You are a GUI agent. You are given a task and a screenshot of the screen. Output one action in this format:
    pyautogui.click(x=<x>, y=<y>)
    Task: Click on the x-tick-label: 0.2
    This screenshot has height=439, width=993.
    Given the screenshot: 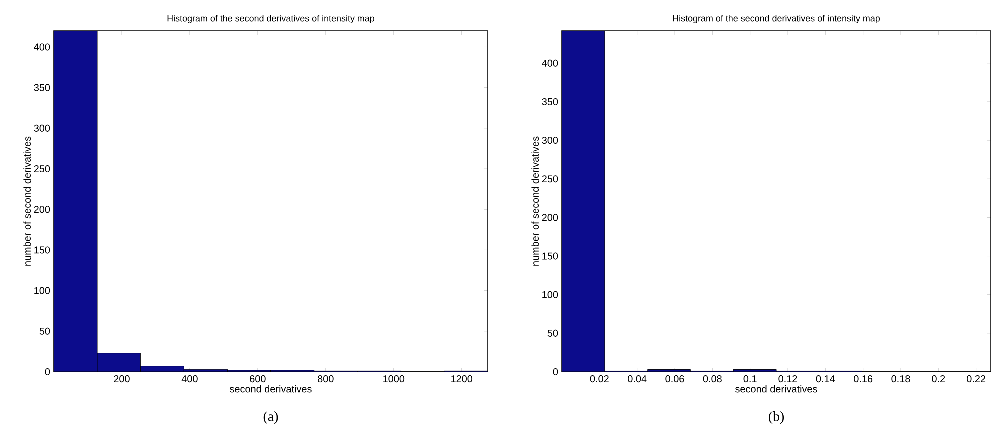 What is the action you would take?
    pyautogui.click(x=939, y=379)
    